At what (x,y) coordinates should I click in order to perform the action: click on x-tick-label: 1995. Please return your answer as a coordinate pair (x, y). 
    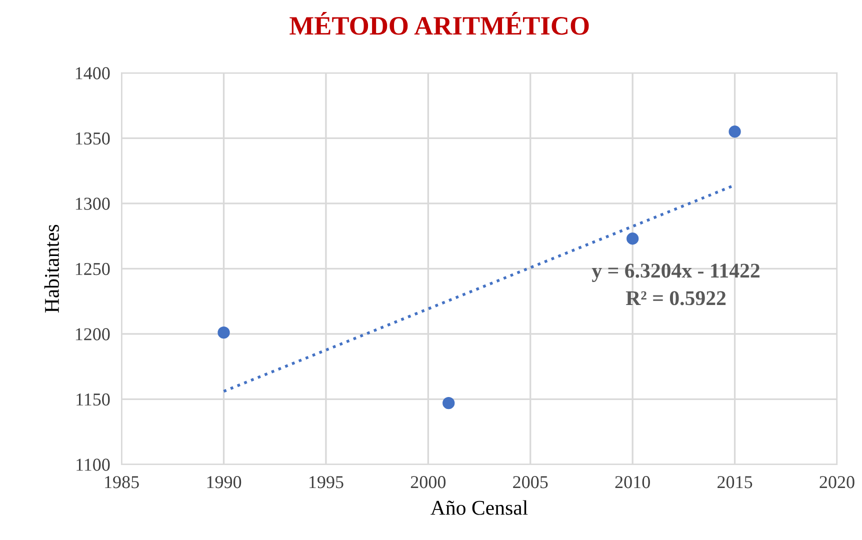
    Looking at the image, I should click on (326, 482).